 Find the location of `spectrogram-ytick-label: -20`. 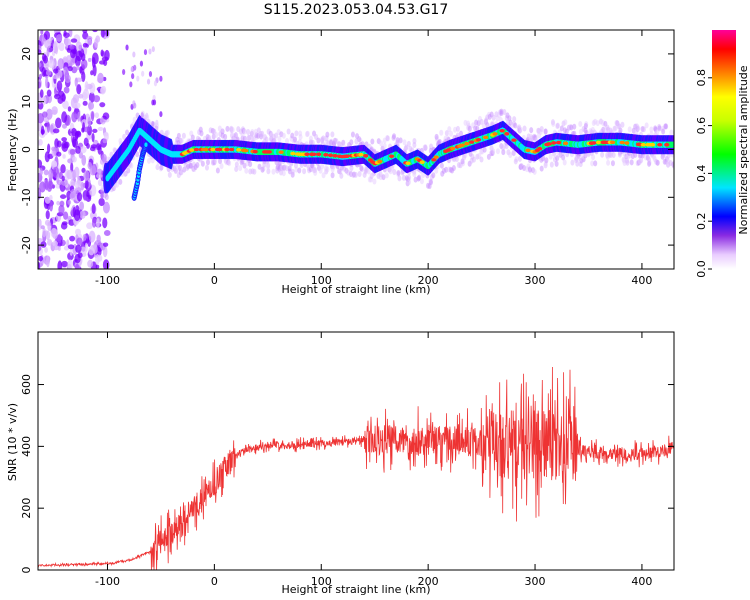

spectrogram-ytick-label: -20 is located at coordinates (26, 245).